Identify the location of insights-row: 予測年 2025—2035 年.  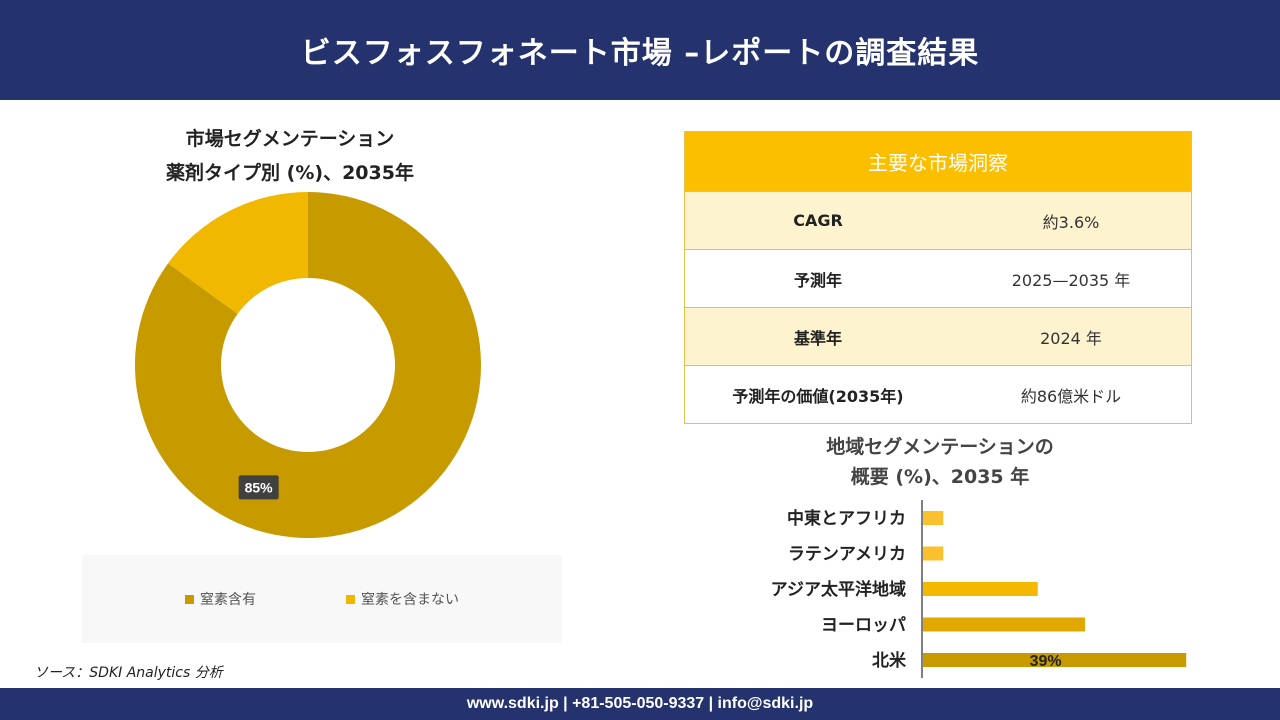
(938, 278).